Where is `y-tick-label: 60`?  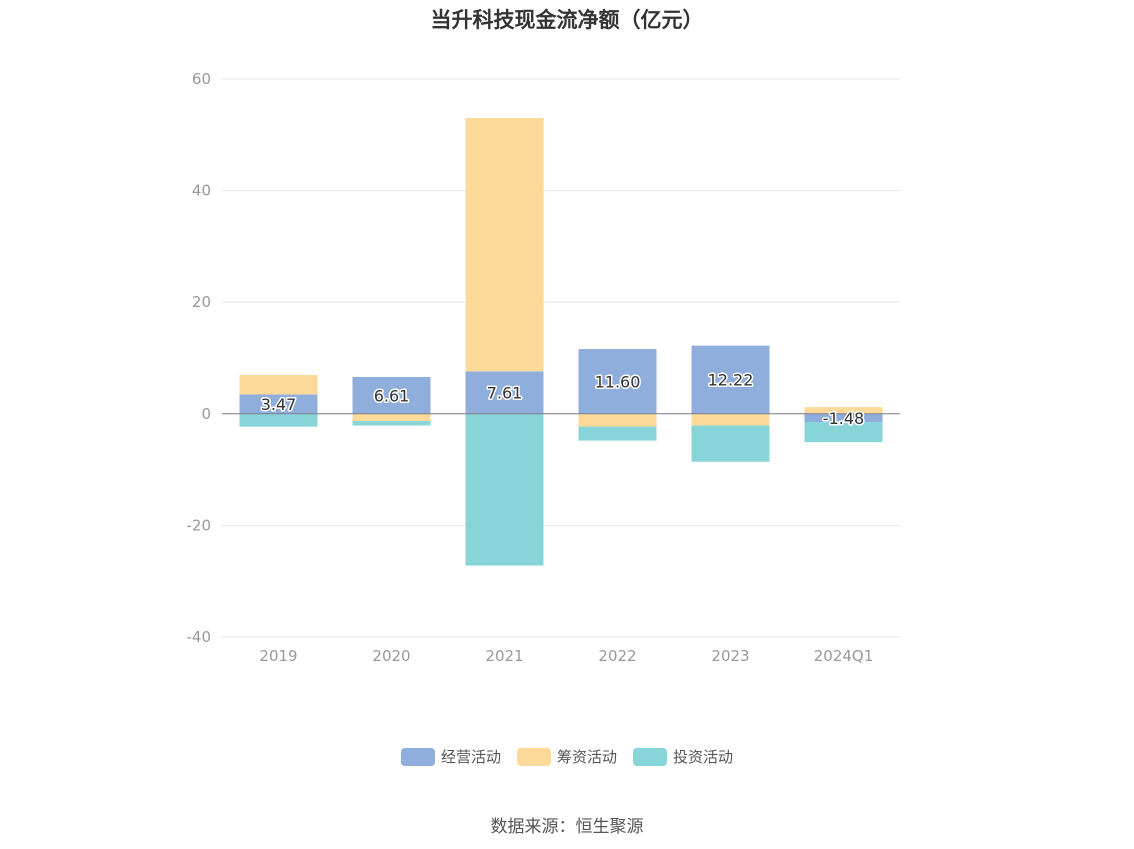
y-tick-label: 60 is located at coordinates (201, 79).